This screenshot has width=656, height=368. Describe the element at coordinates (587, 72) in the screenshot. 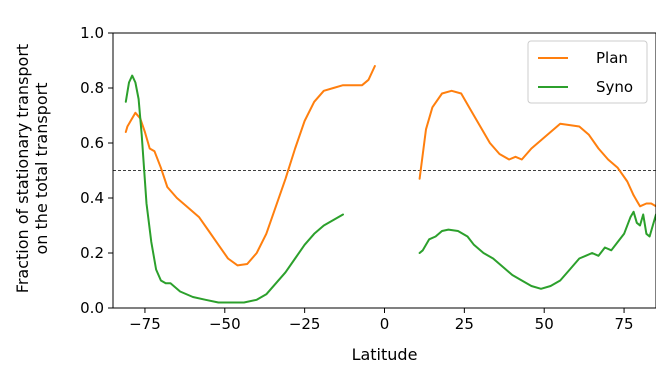

I see `legend: Plan Syno` at that location.